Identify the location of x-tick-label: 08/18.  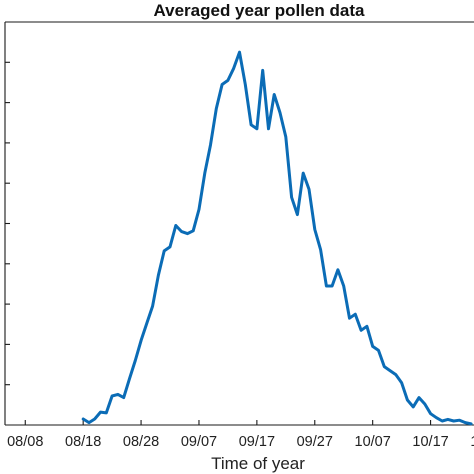
(83, 442).